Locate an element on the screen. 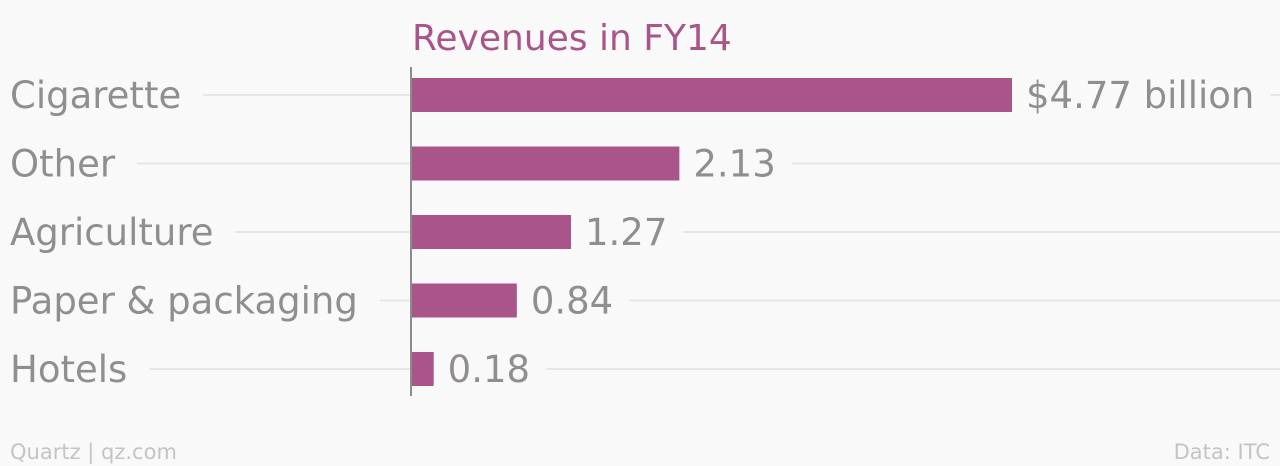 The height and width of the screenshot is (466, 1280). value-label: $4.77 billion is located at coordinates (1140, 95).